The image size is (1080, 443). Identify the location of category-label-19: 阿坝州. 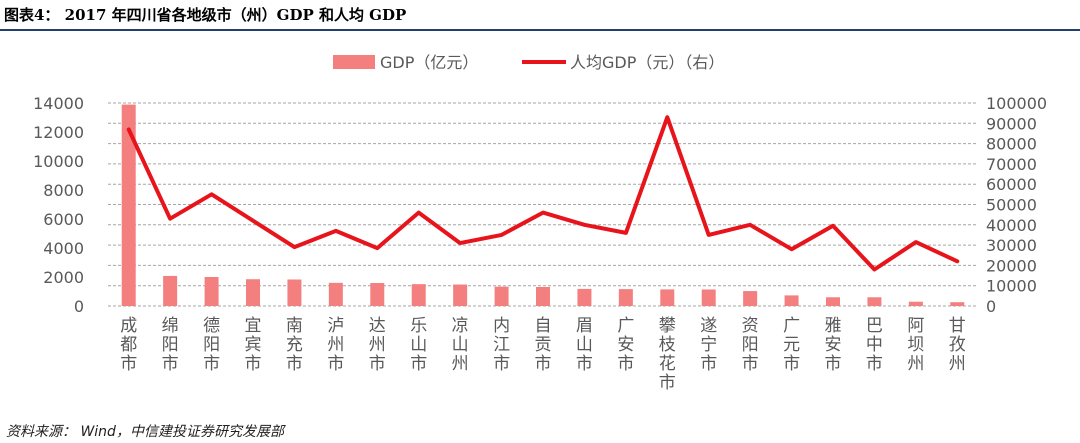
(915, 345).